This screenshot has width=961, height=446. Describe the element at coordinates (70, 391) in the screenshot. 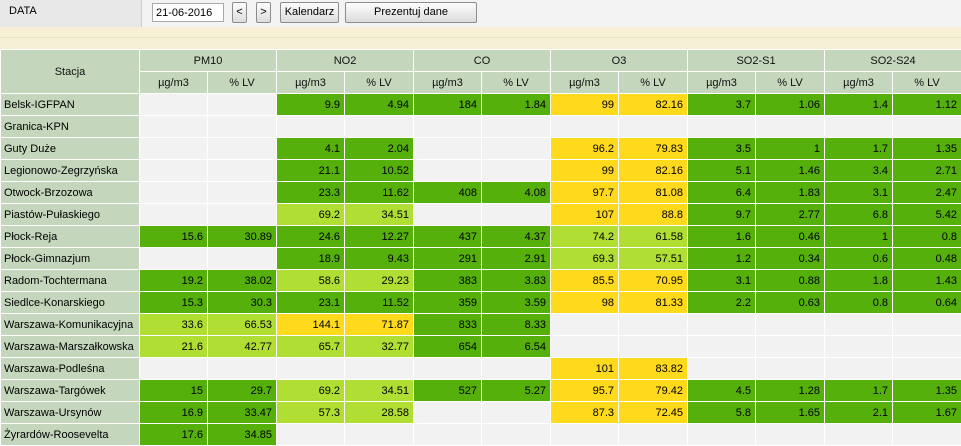

I see `station-name: Warszawa-Targówek` at that location.